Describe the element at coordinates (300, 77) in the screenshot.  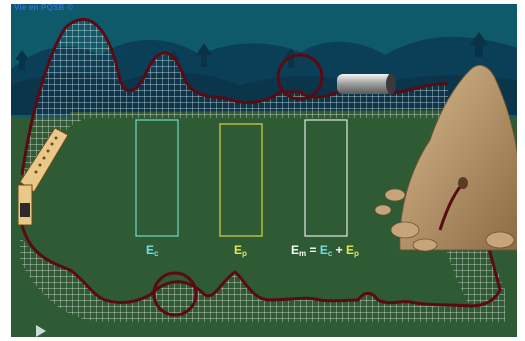
I see `upper-loop` at that location.